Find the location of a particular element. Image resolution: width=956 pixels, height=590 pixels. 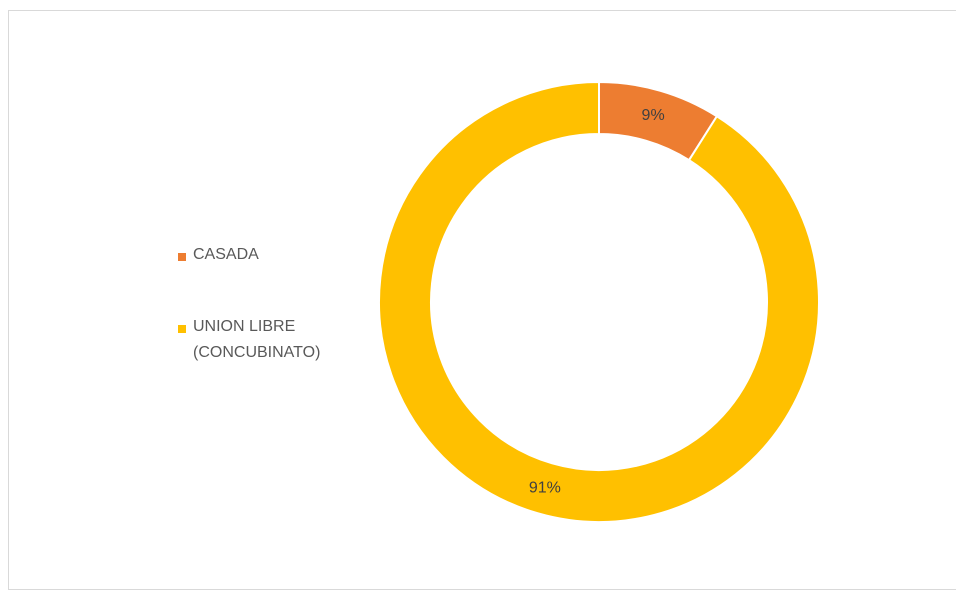

slice-label: 91% is located at coordinates (545, 488).